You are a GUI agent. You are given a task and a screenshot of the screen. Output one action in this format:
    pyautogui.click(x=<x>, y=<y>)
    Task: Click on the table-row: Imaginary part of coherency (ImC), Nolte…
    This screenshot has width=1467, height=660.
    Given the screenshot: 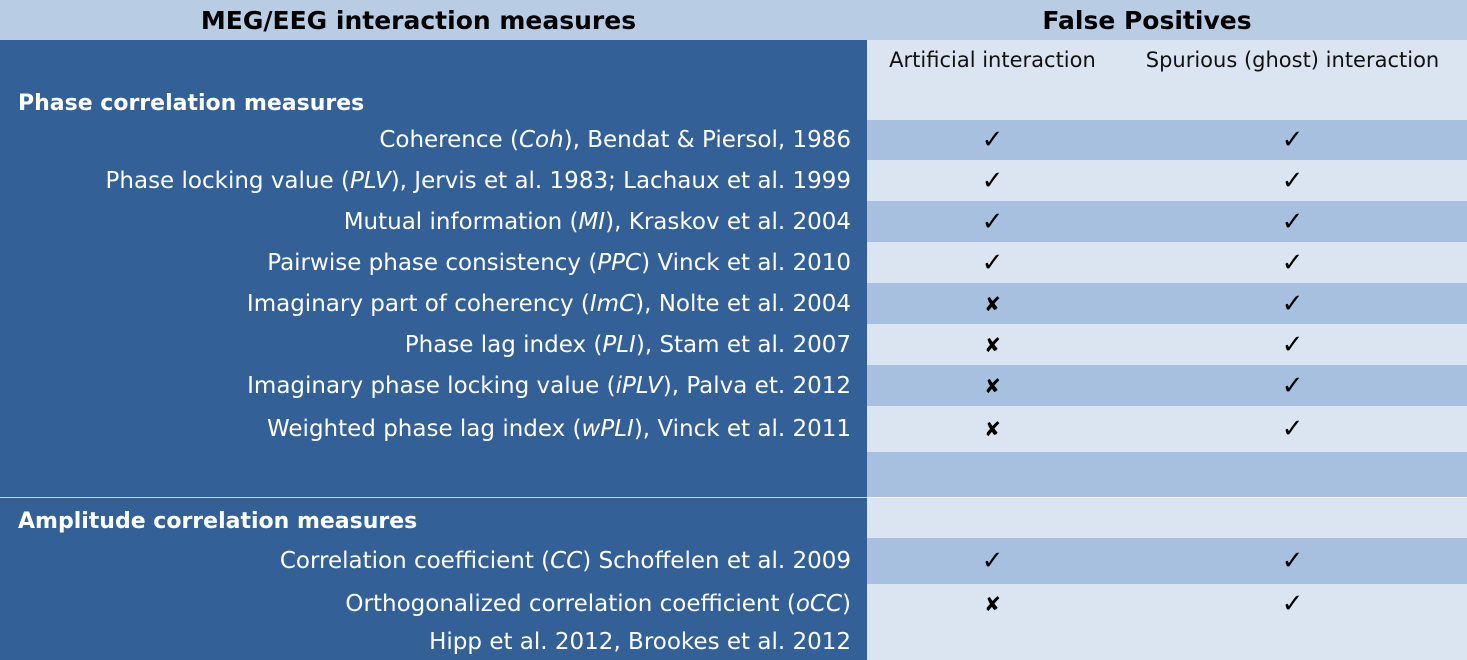 What is the action you would take?
    pyautogui.click(x=733, y=303)
    